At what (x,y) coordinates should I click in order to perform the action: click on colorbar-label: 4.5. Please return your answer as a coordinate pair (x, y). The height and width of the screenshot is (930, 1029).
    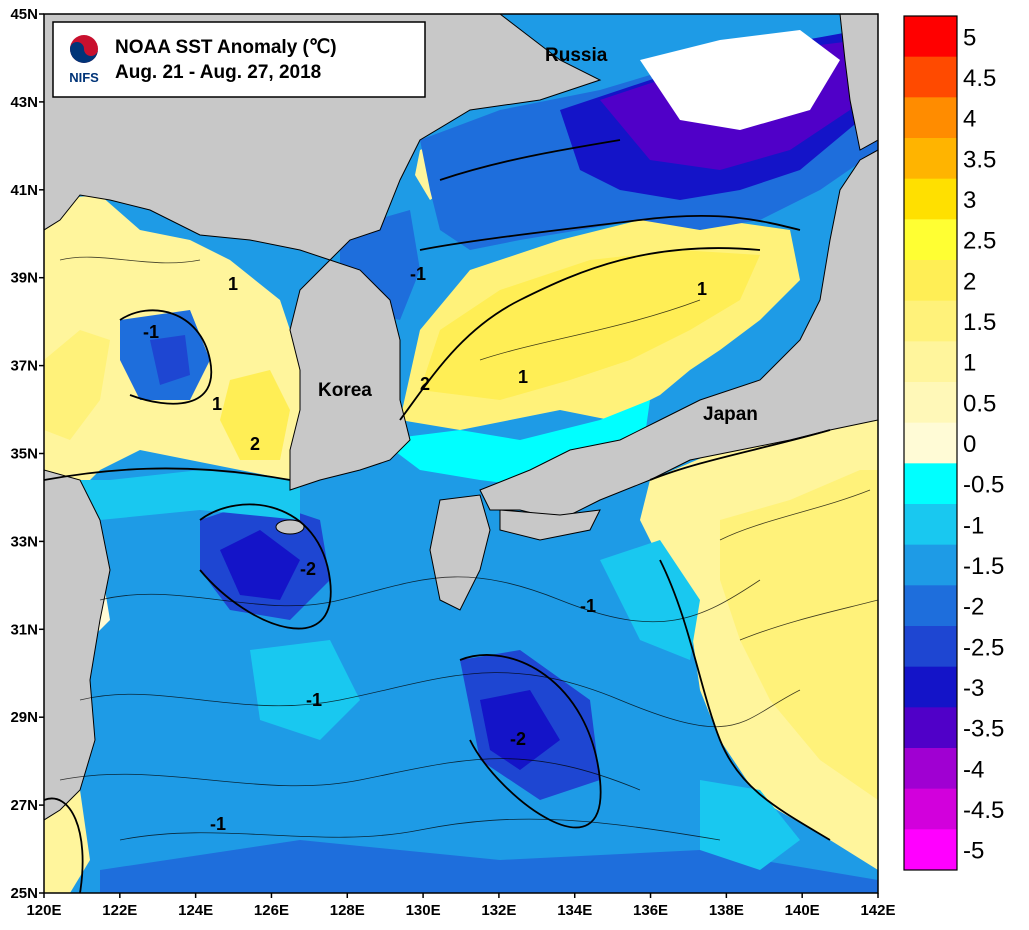
    Looking at the image, I should click on (979, 78).